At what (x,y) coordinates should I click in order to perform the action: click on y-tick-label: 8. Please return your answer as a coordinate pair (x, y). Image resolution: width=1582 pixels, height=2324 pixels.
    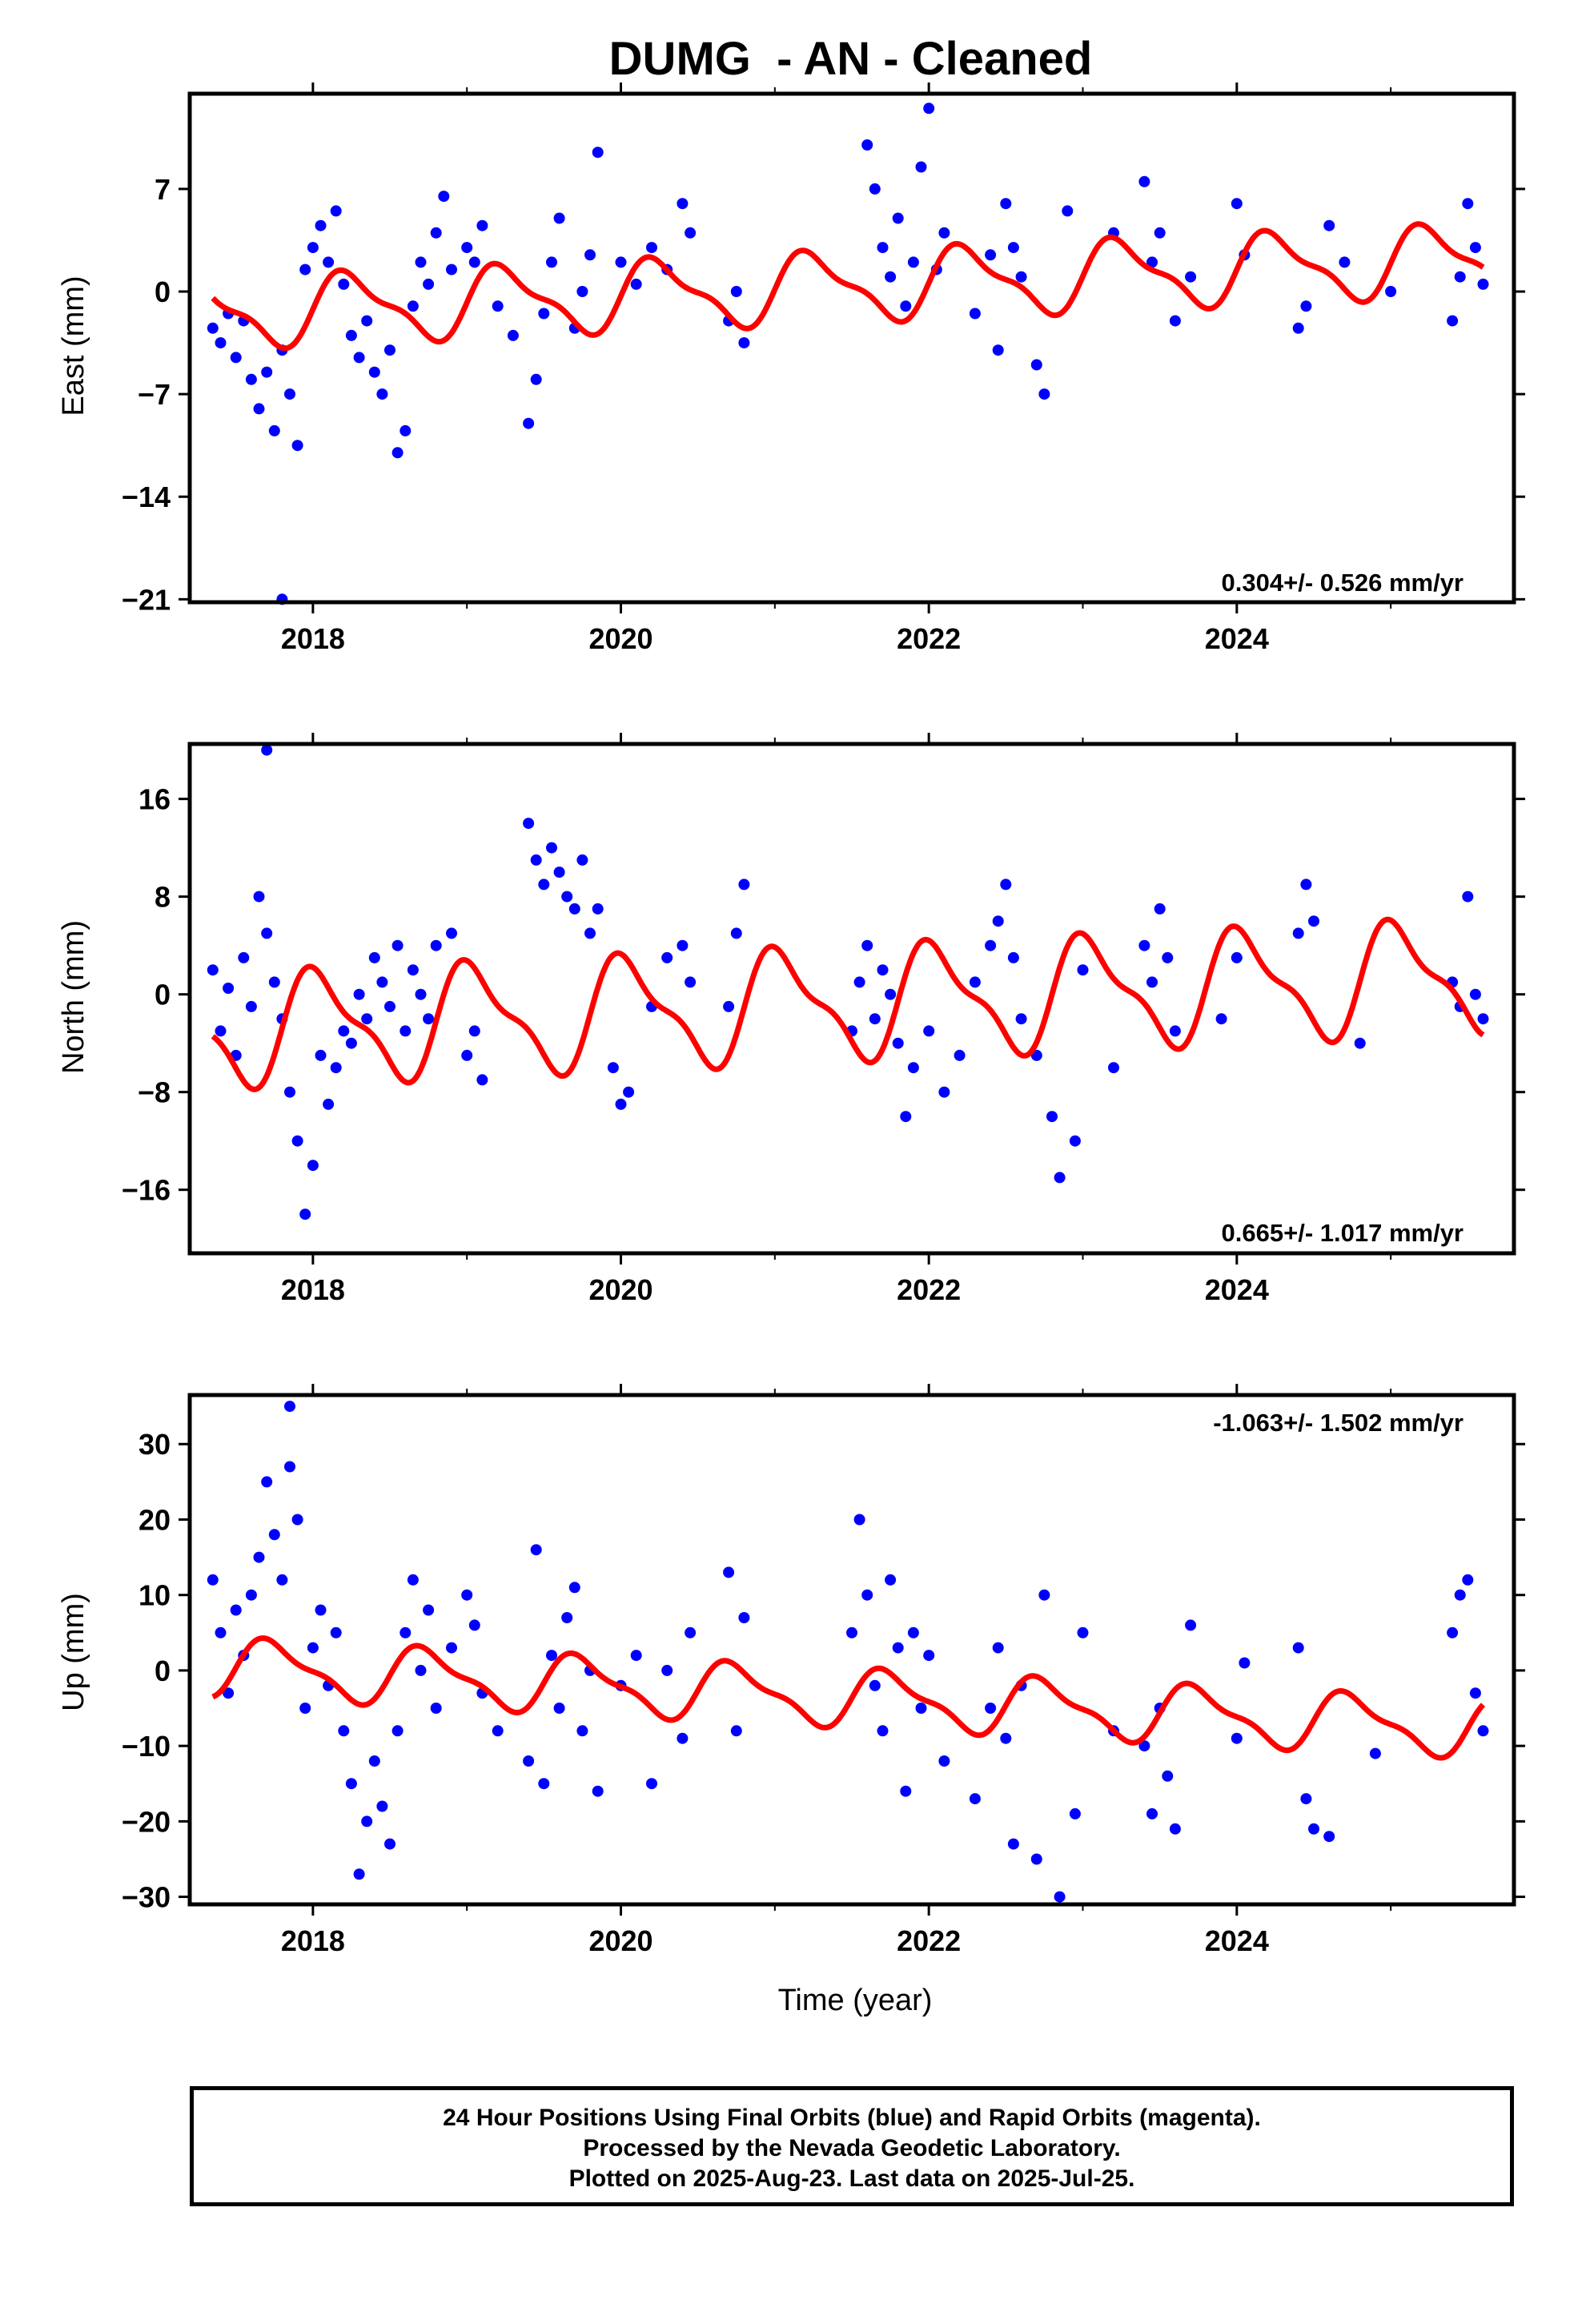
    Looking at the image, I should click on (163, 897).